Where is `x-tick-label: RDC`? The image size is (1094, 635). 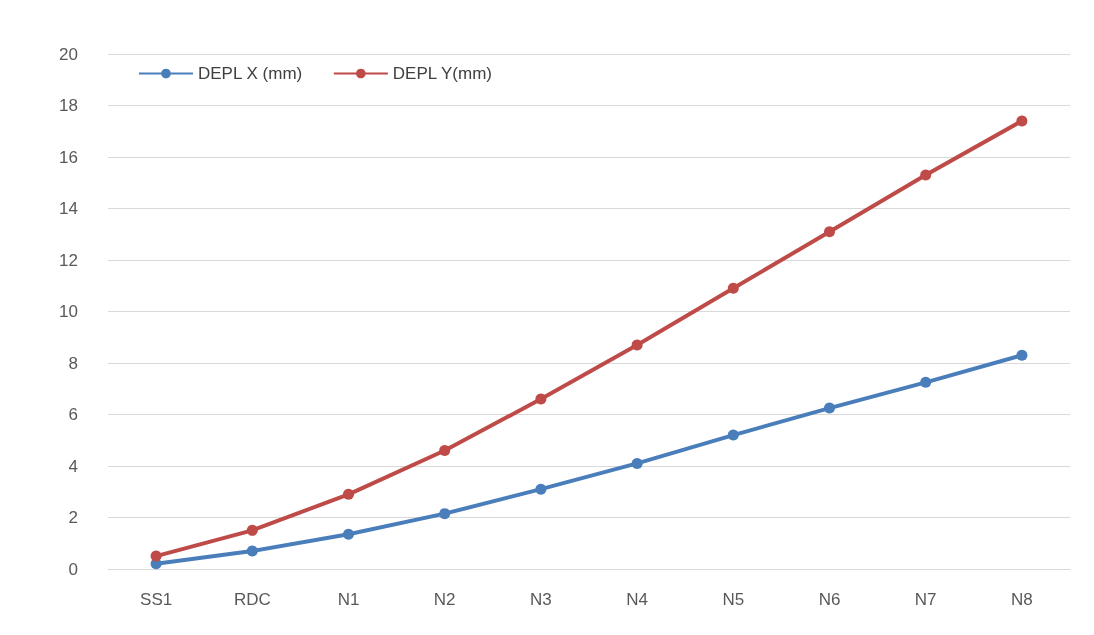
x-tick-label: RDC is located at coordinates (252, 599).